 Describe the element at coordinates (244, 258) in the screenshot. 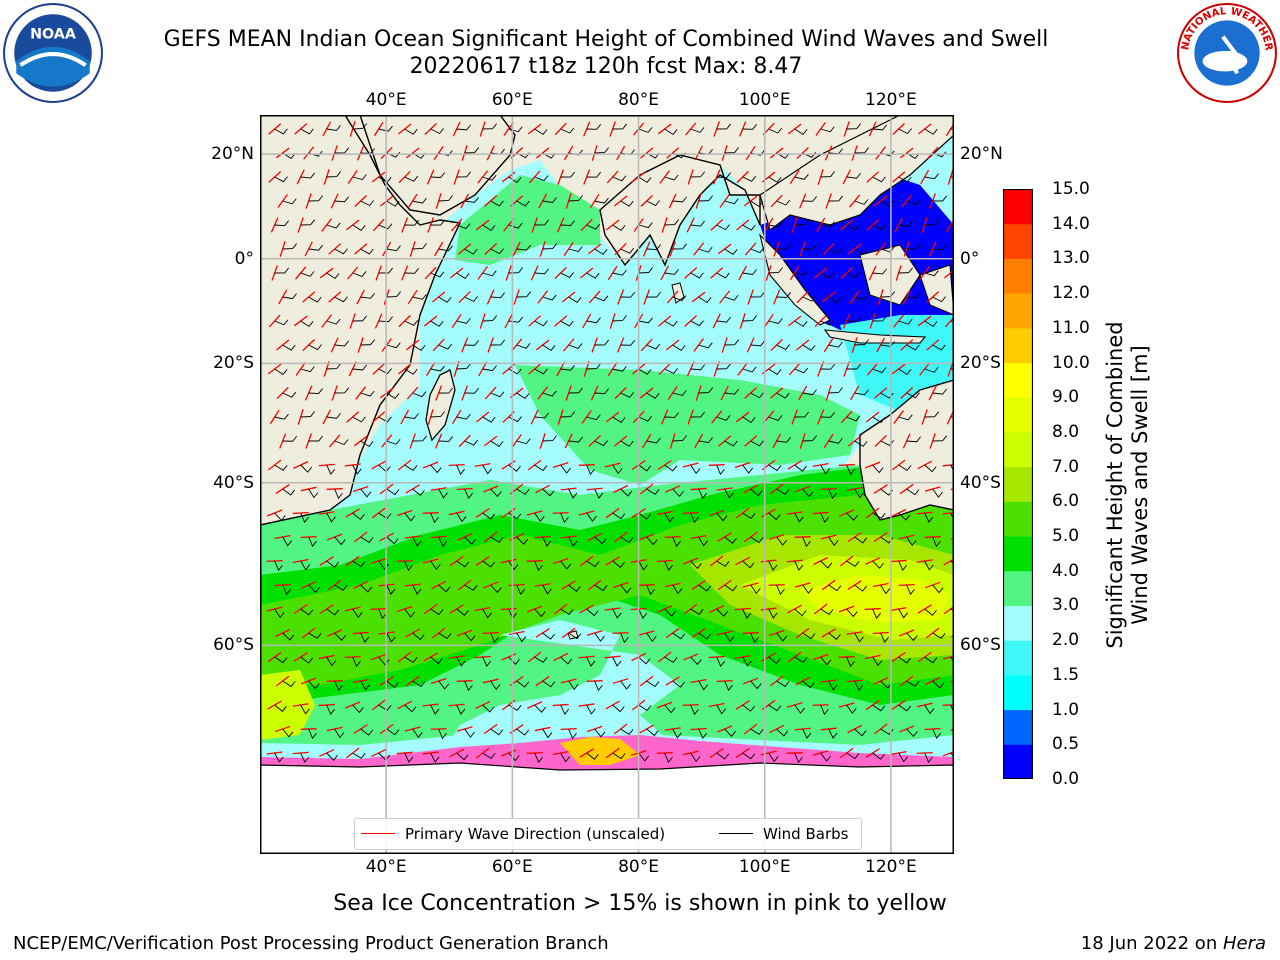

I see `left-lat-label: 0°` at that location.